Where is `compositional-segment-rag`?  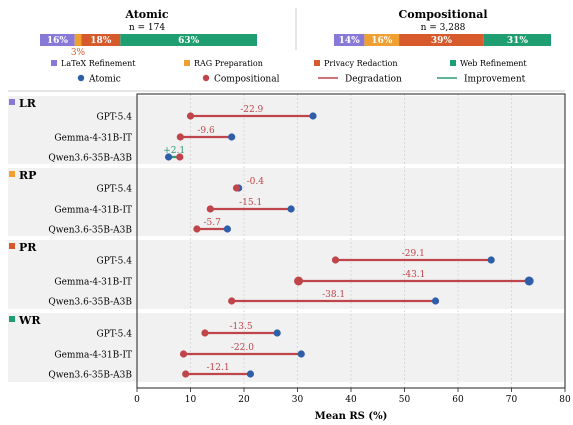 compositional-segment-rag is located at coordinates (382, 40).